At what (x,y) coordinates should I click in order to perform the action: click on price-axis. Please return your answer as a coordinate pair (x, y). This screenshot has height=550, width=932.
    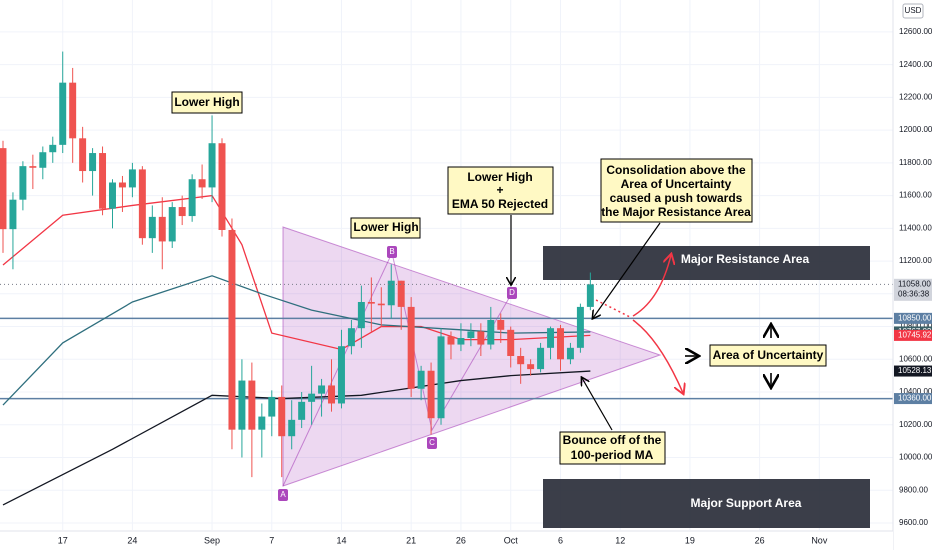
    Looking at the image, I should click on (912, 275).